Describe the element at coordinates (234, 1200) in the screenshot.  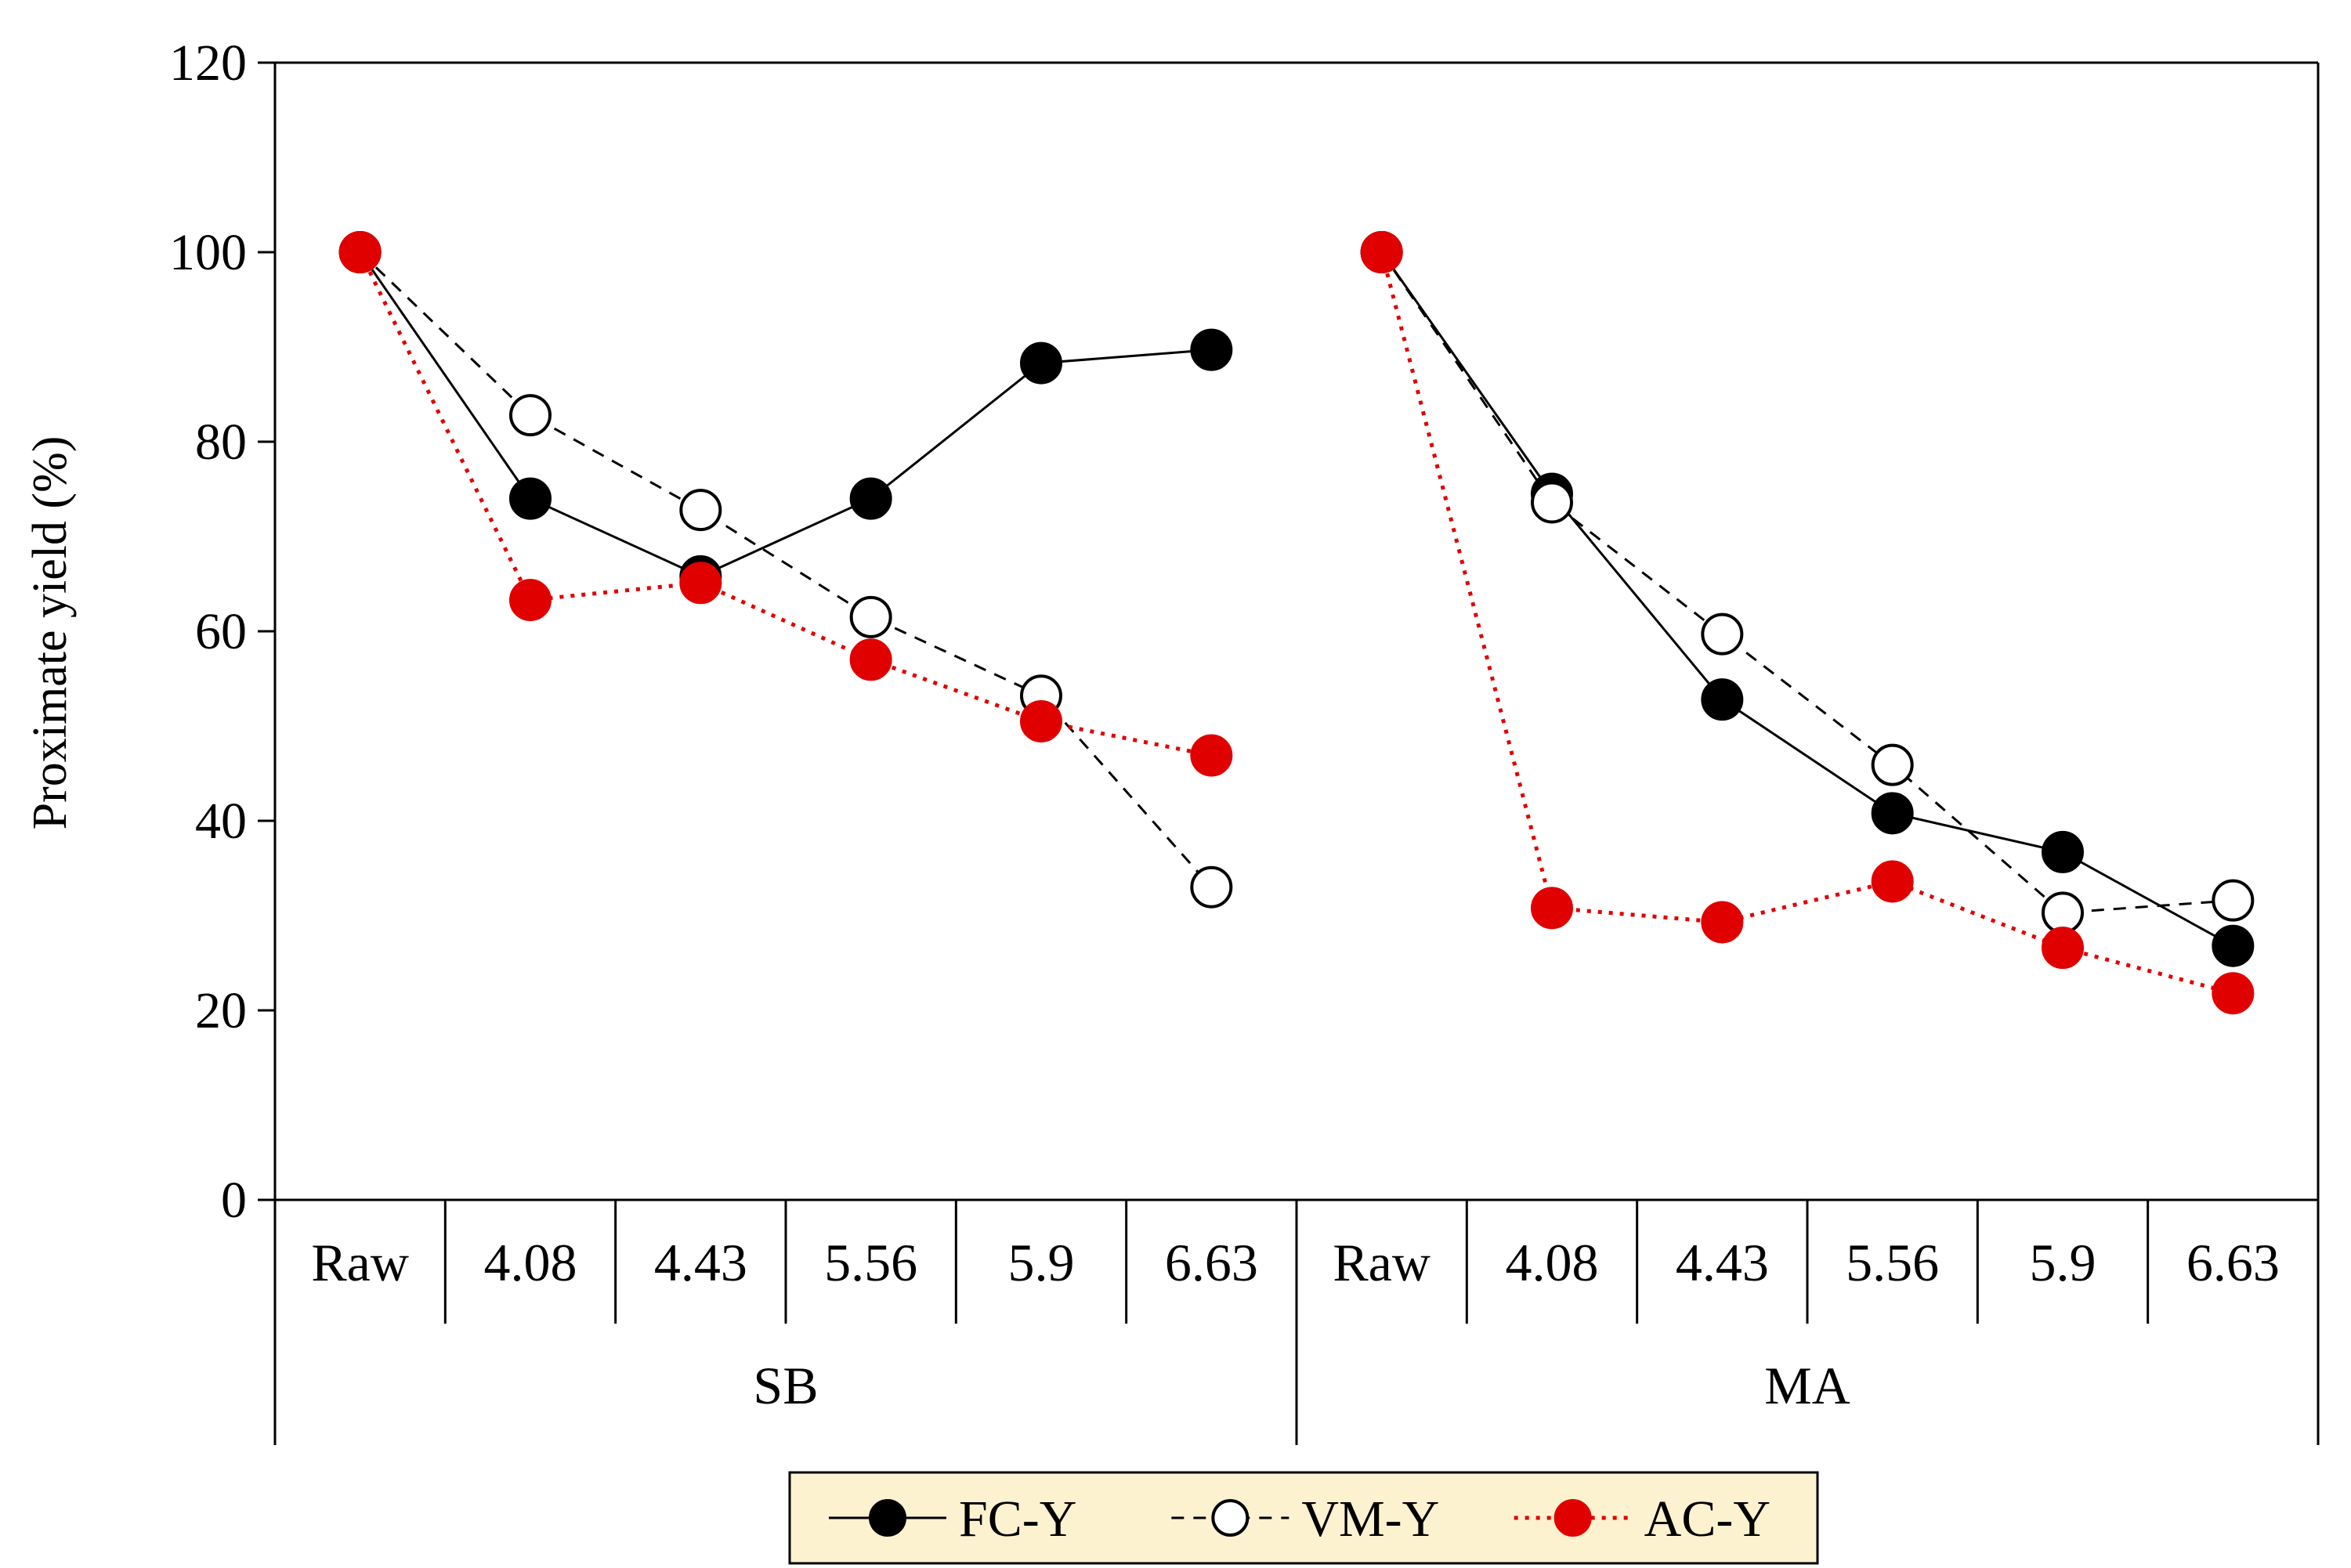
I see `y-tick-label: 0` at that location.